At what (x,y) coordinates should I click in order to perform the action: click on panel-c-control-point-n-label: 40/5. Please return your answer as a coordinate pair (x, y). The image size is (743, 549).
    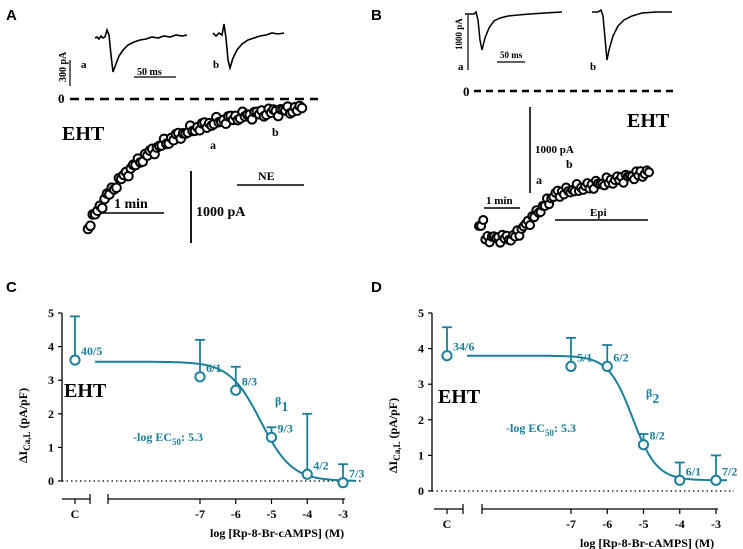
    Looking at the image, I should click on (91, 351).